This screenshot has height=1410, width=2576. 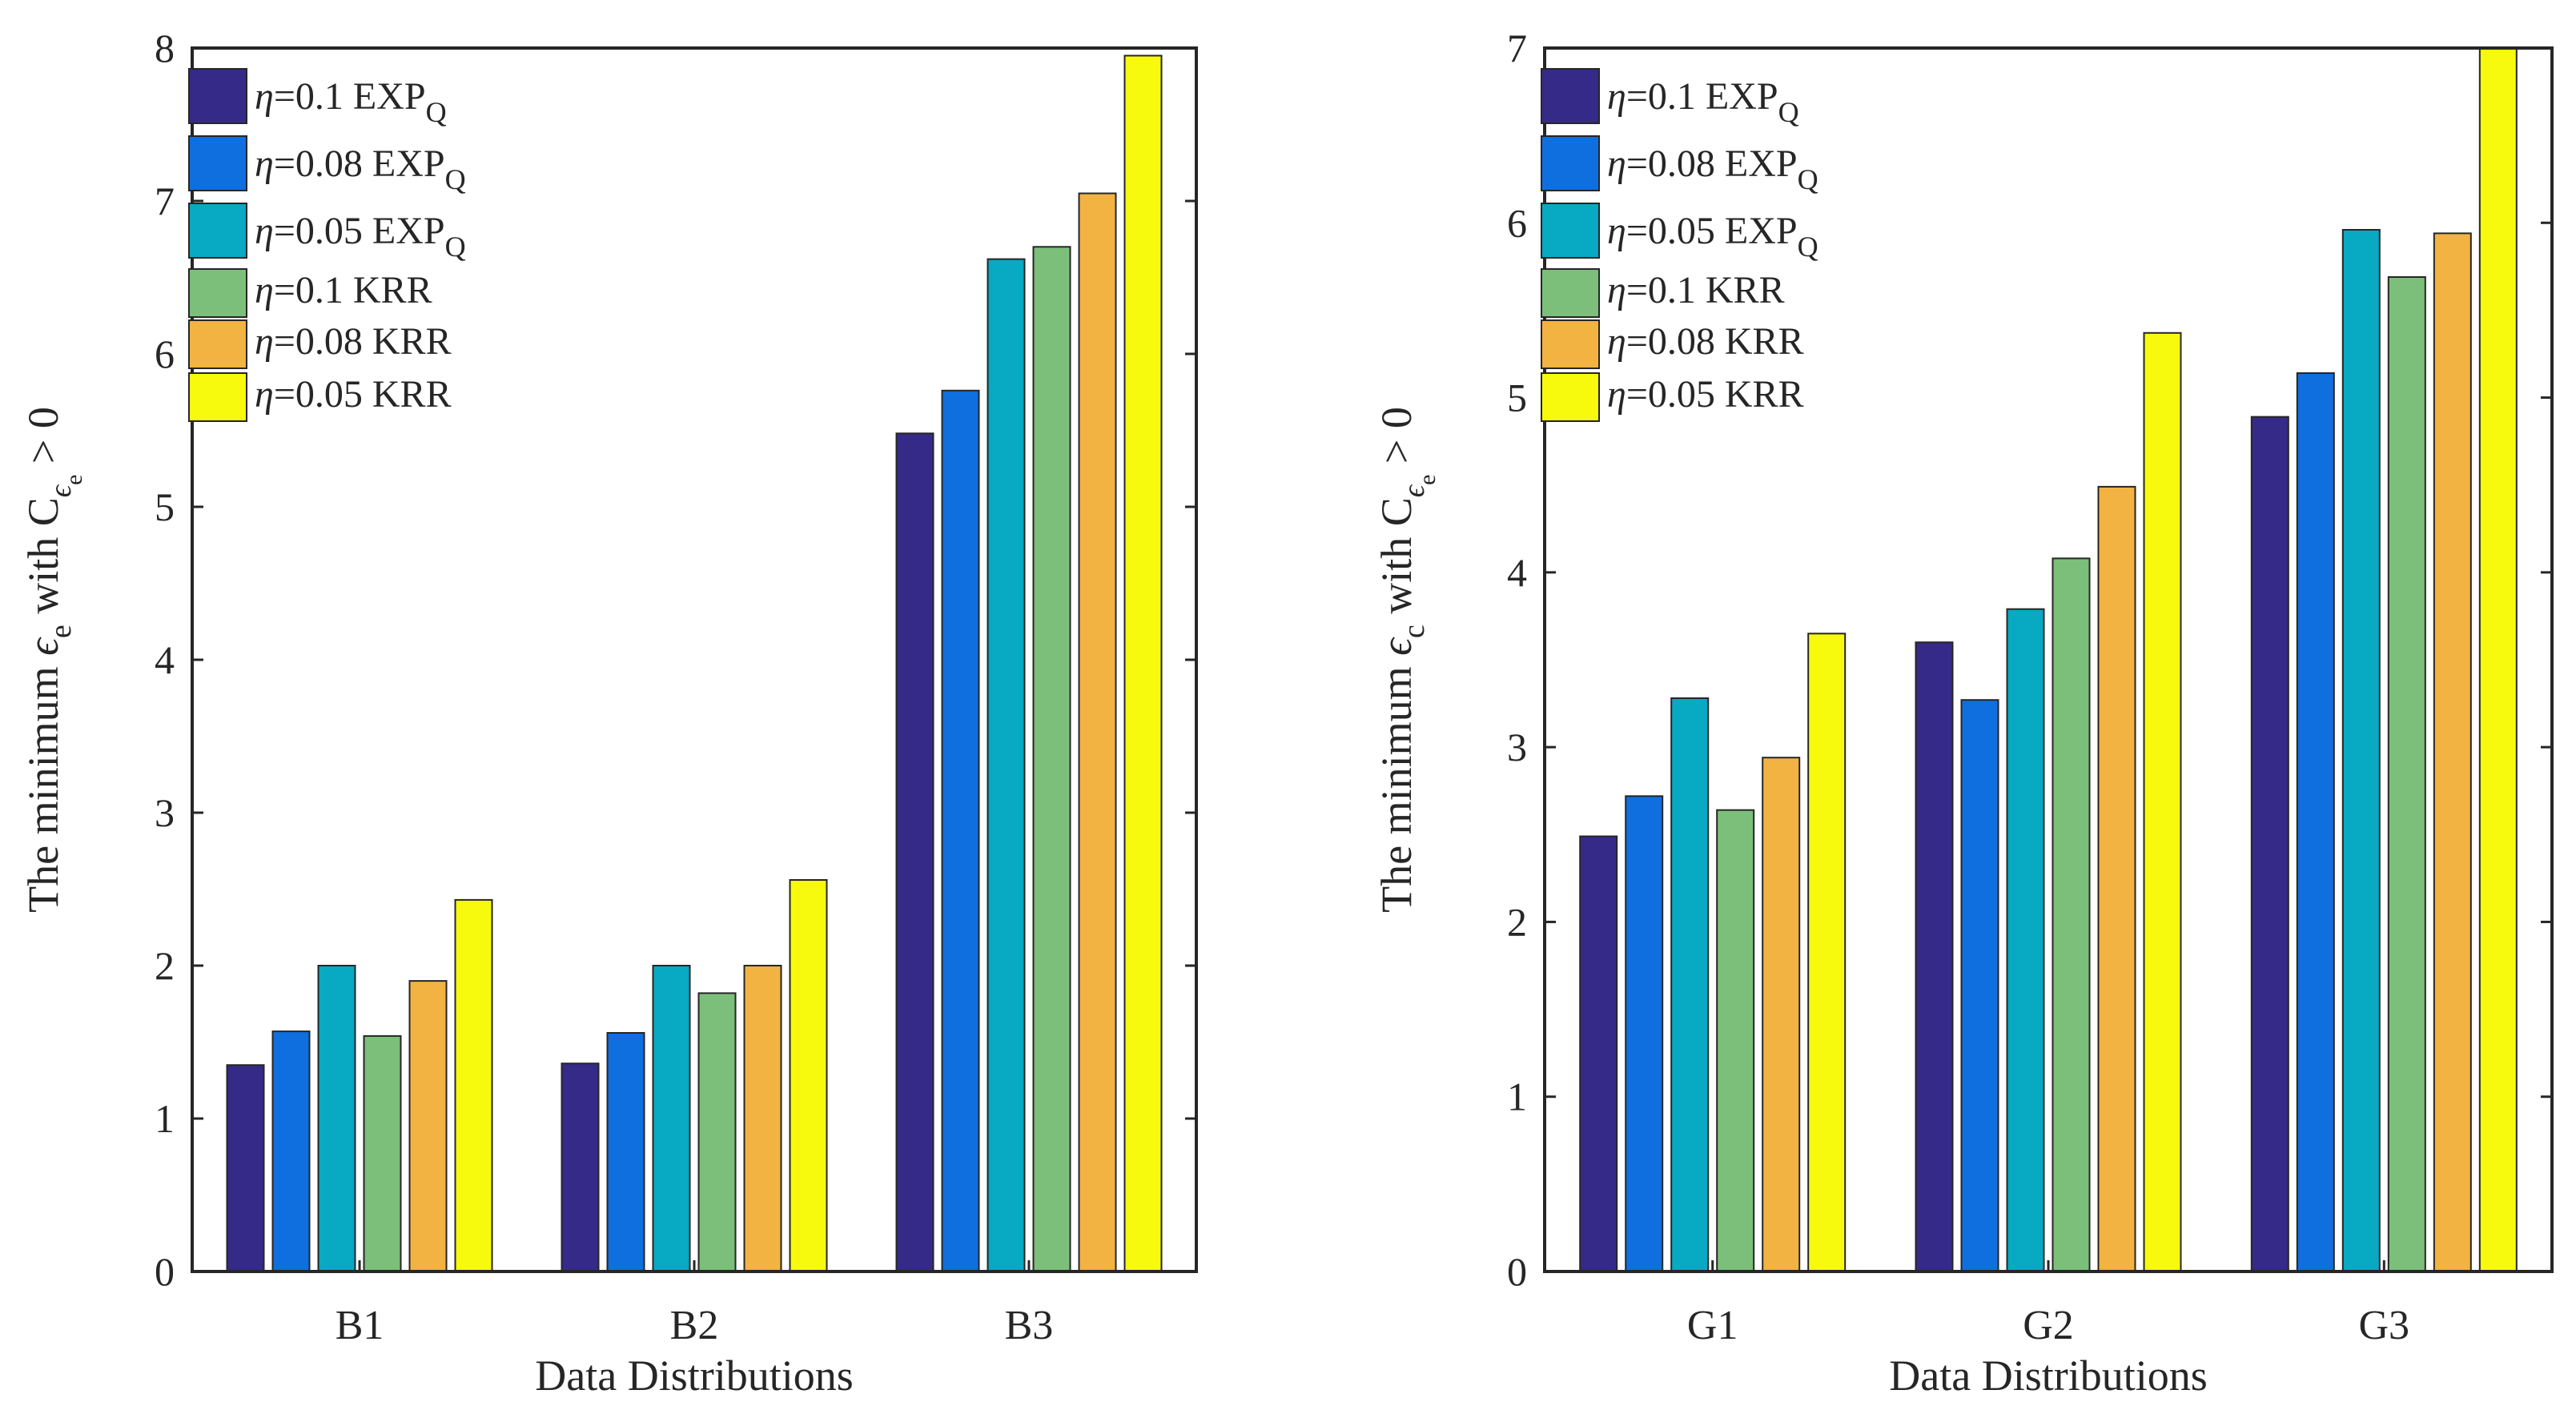 I want to click on legend-text: =0.08 EXP, so click(x=359, y=164).